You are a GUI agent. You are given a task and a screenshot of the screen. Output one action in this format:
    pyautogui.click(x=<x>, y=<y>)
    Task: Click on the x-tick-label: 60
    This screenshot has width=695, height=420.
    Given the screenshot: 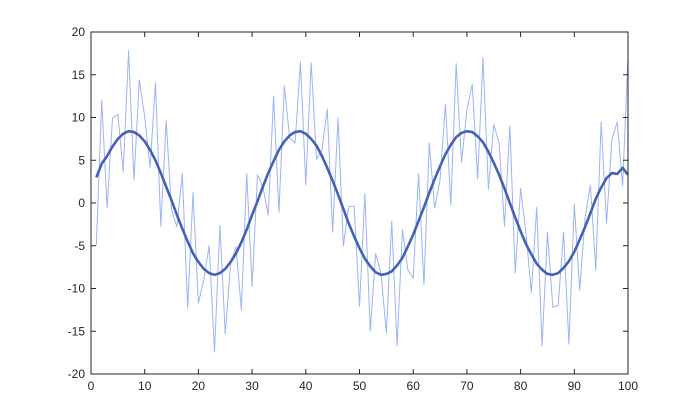 What is the action you would take?
    pyautogui.click(x=414, y=386)
    